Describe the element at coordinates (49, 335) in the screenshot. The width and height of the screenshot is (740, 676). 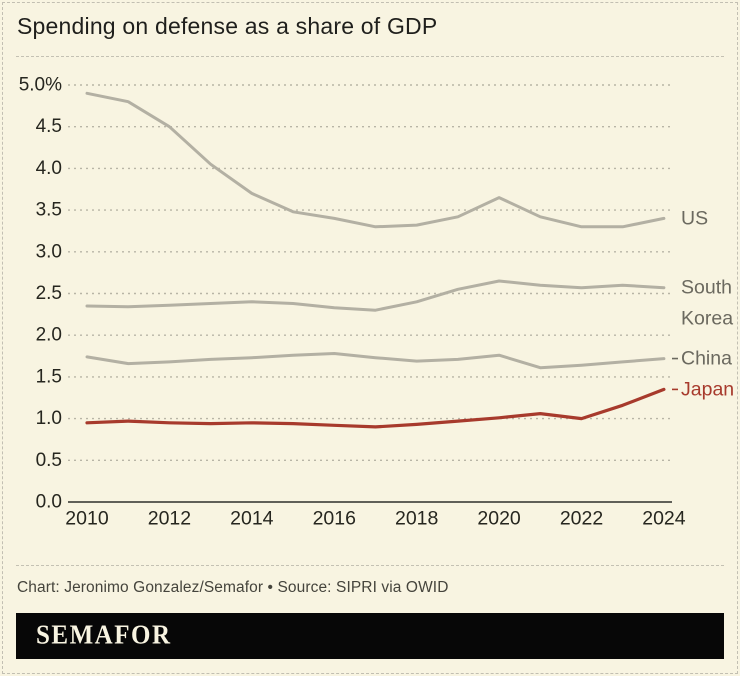
I see `y-tick-label: 2.0` at that location.